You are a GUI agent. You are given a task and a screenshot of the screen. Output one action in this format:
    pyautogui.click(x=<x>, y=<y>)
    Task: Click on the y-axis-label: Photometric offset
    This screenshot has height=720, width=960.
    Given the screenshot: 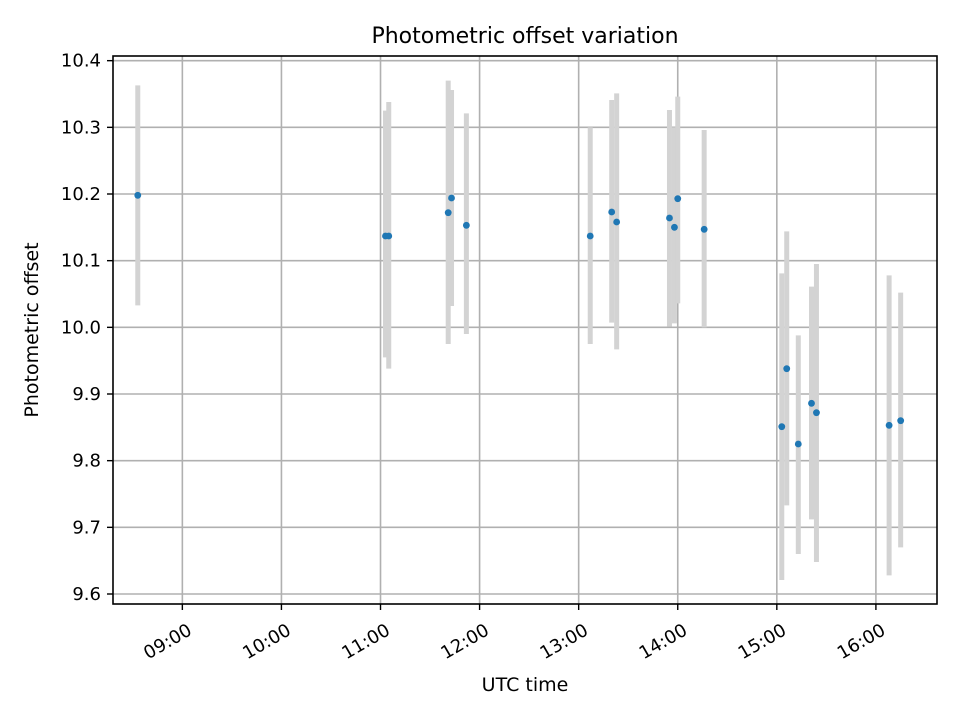 What is the action you would take?
    pyautogui.click(x=32, y=329)
    